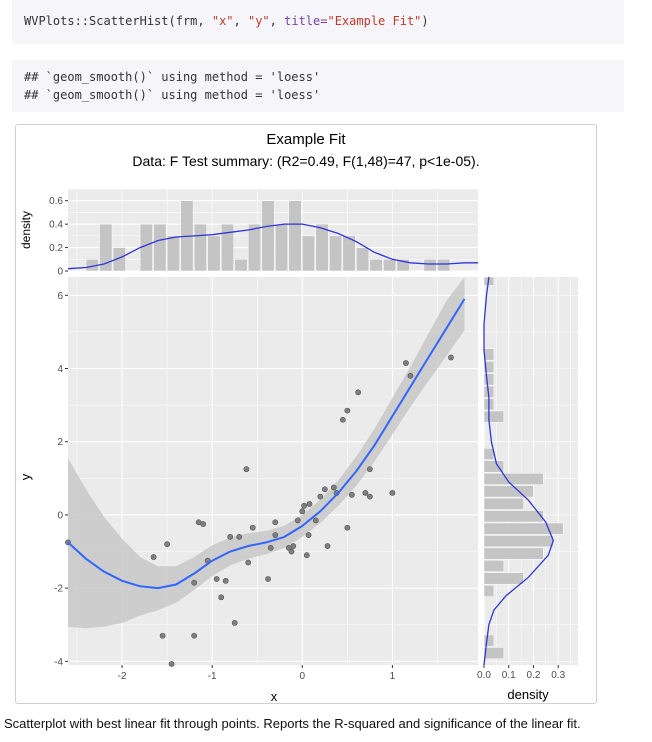  What do you see at coordinates (303, 676) in the screenshot?
I see `x-tick-label: 0` at bounding box center [303, 676].